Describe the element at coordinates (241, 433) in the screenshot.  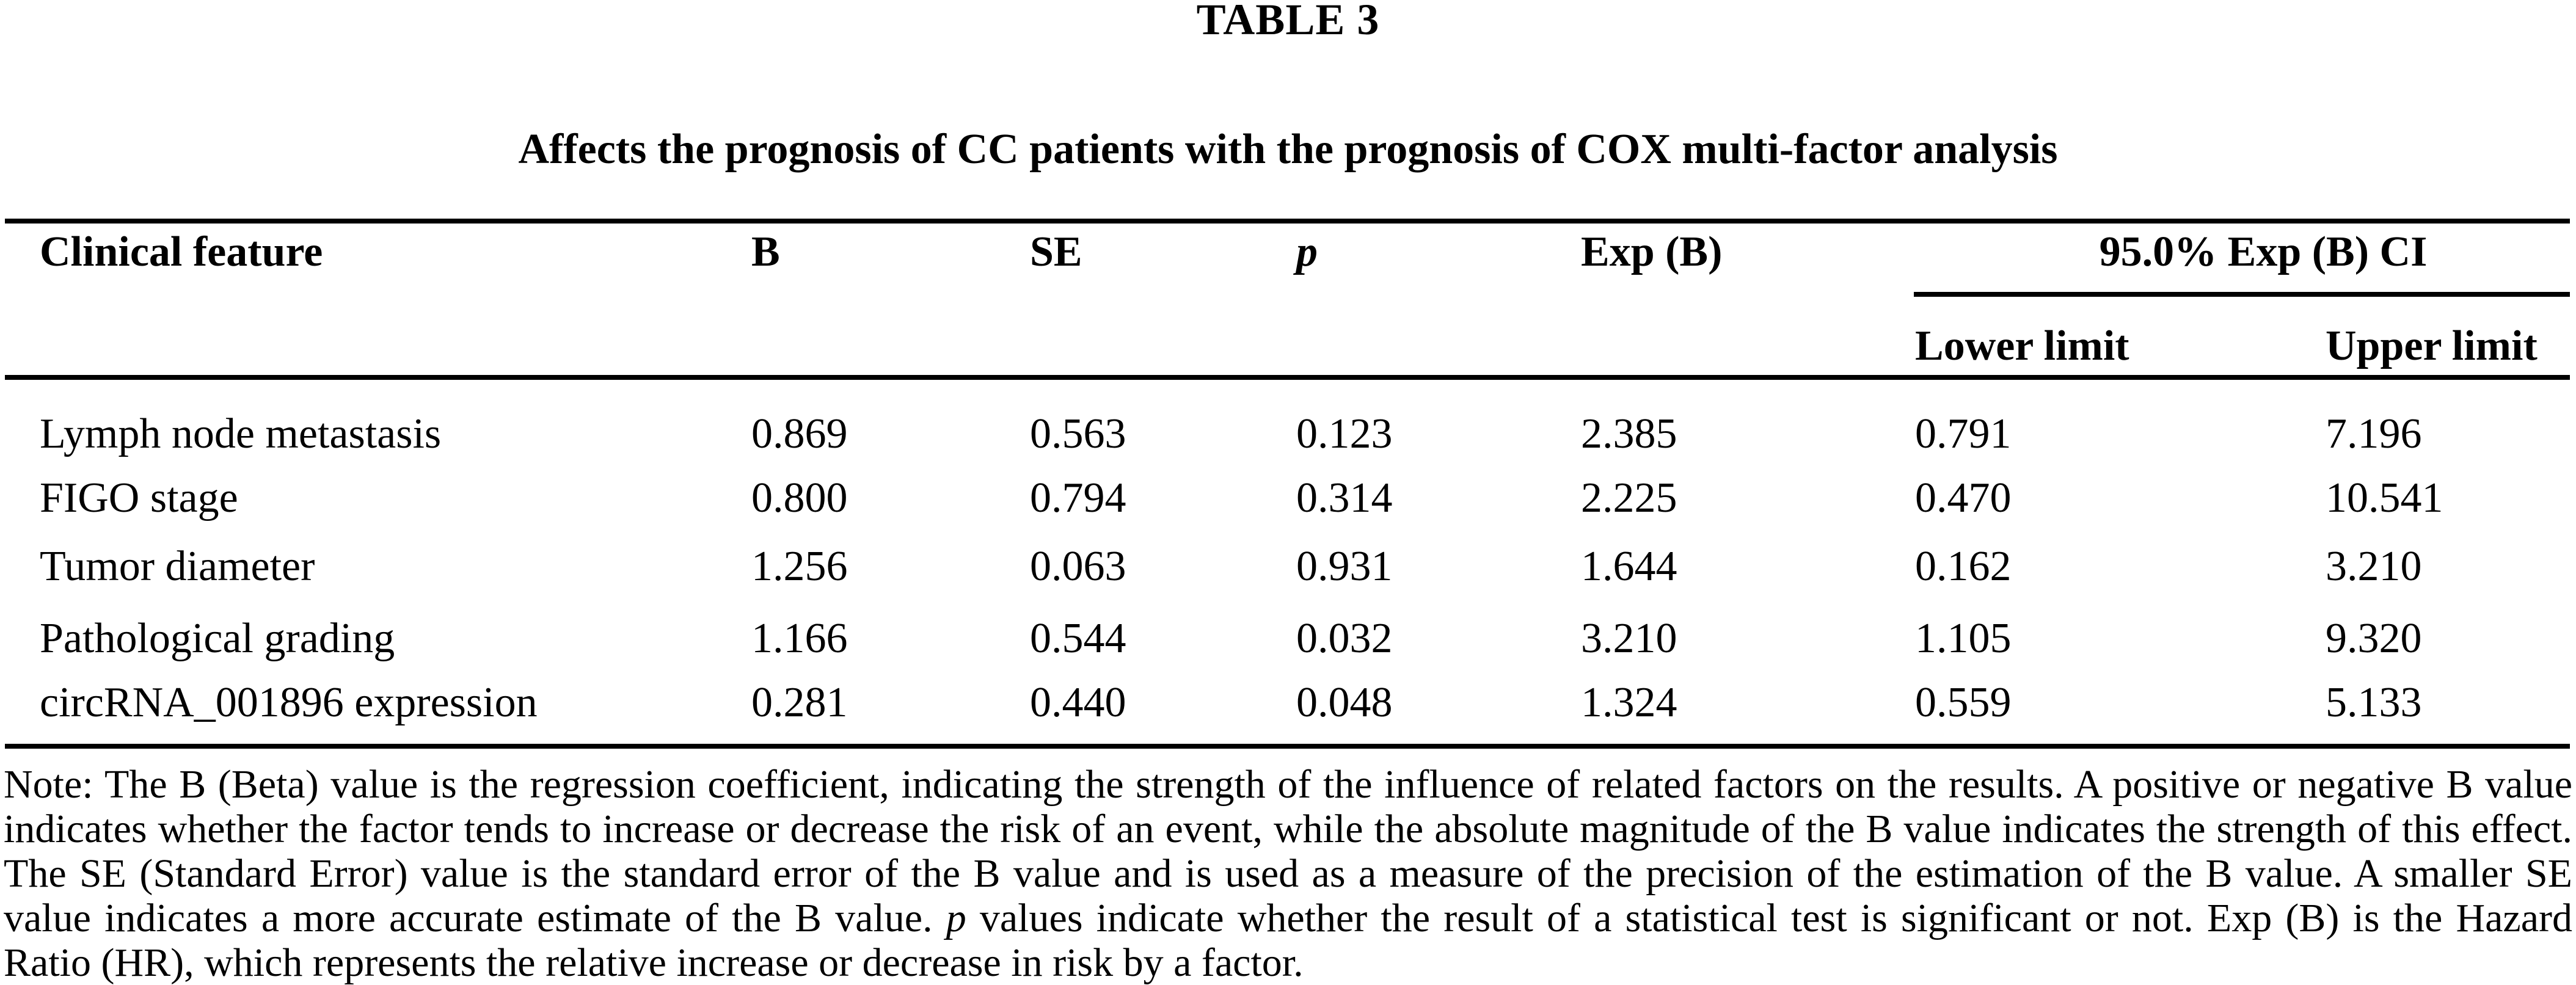
I see `cell-feature: Lymph node metastasis` at that location.